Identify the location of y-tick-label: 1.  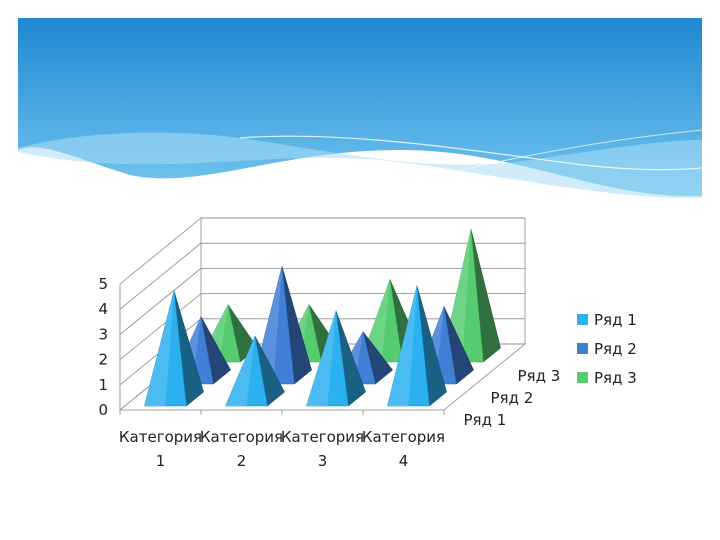
(103, 385).